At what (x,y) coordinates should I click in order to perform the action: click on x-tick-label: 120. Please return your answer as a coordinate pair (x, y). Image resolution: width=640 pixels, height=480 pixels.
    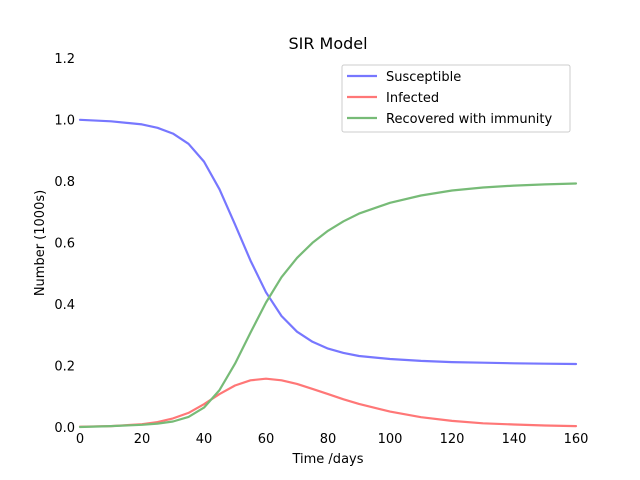
    Looking at the image, I should click on (452, 439).